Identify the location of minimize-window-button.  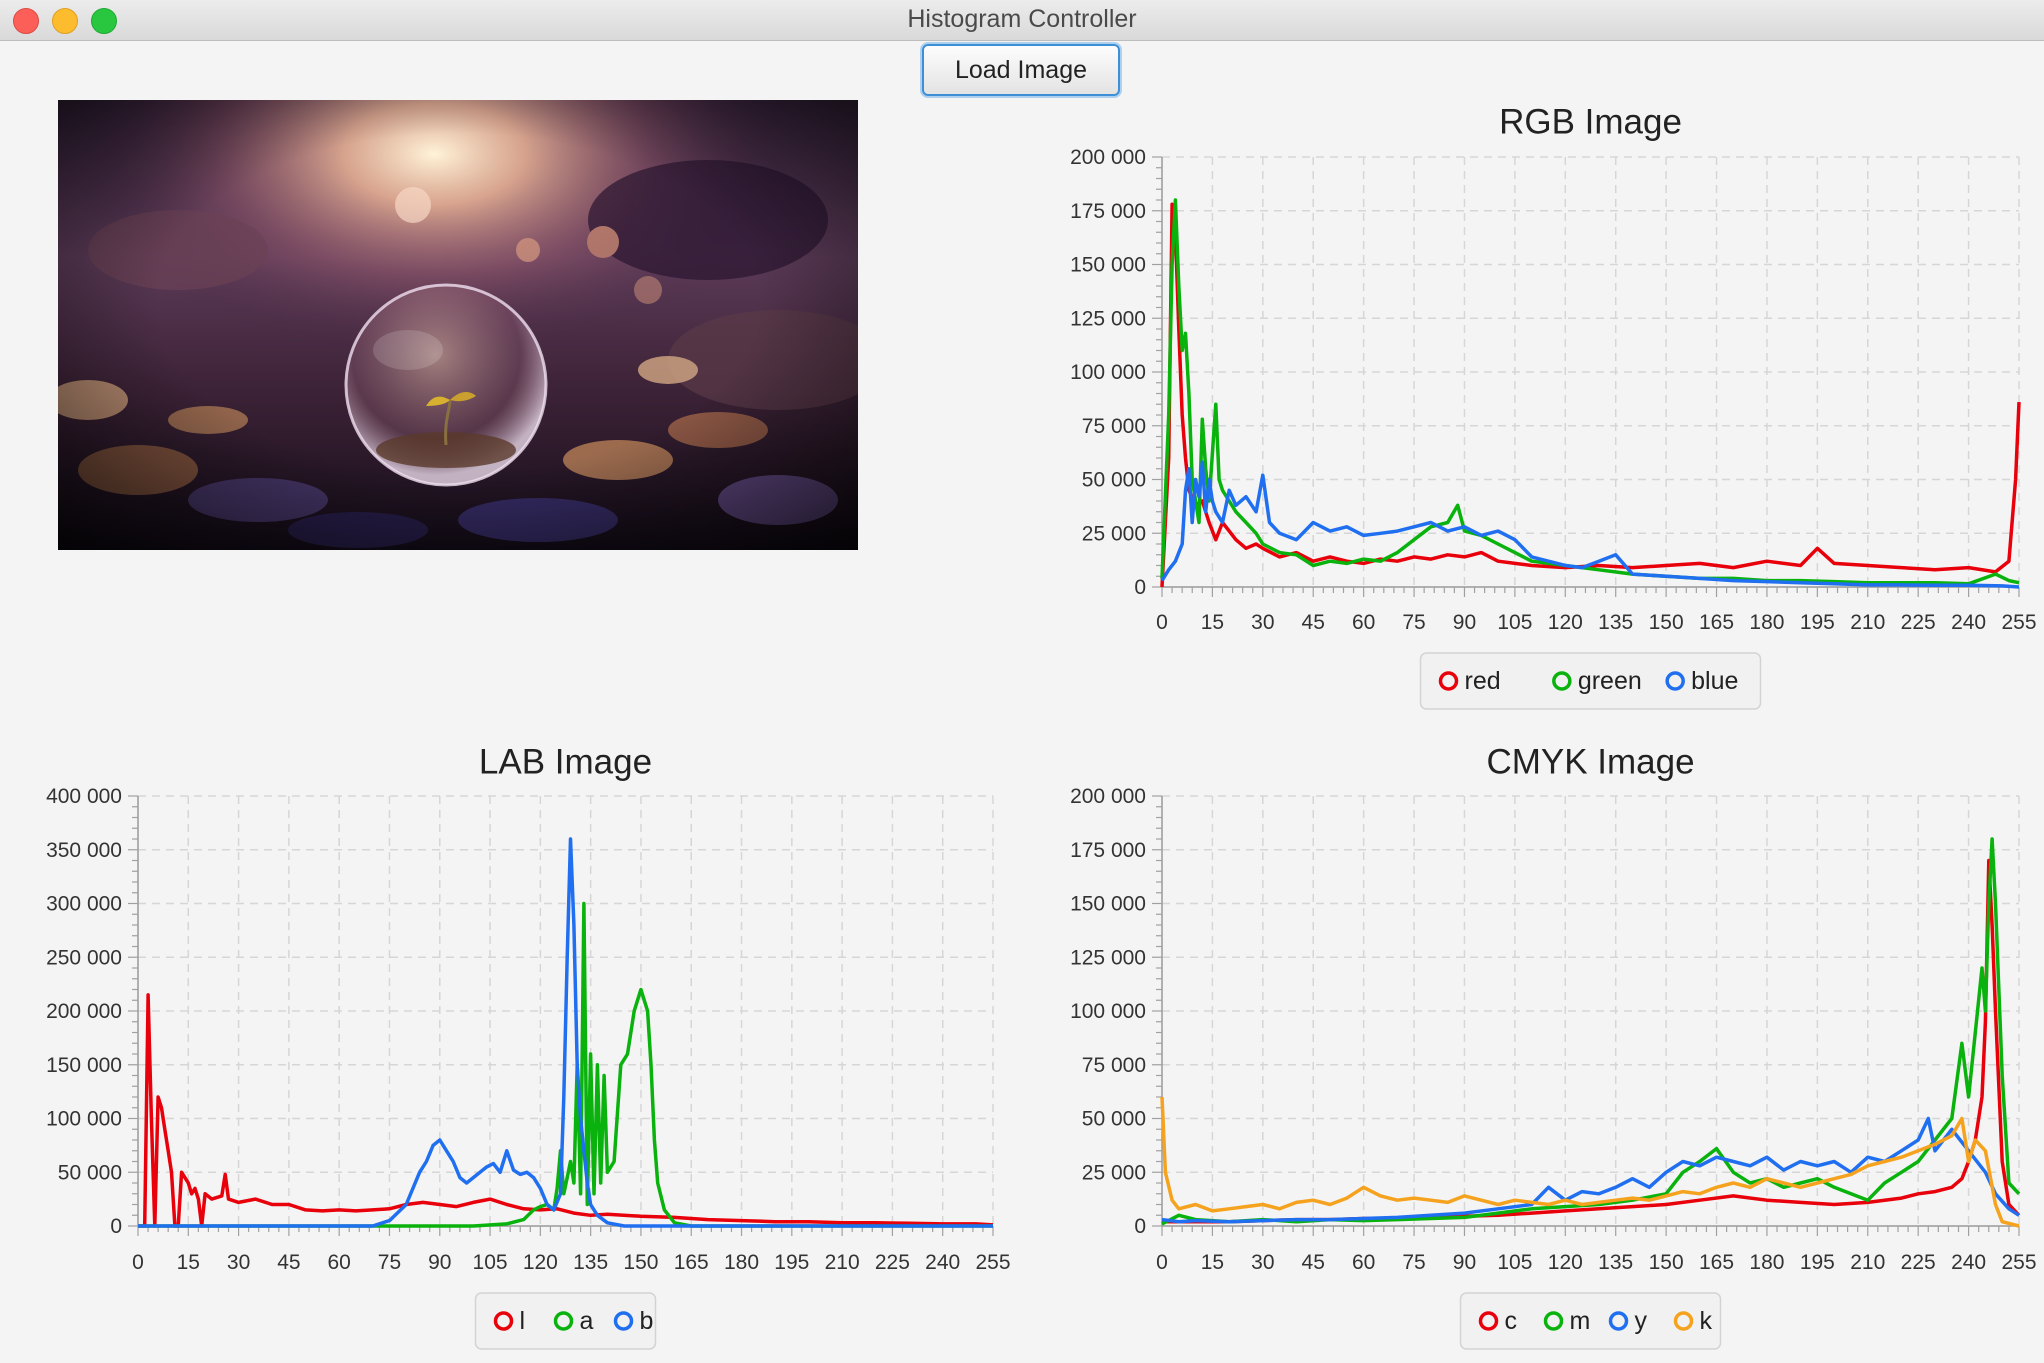
(65, 21).